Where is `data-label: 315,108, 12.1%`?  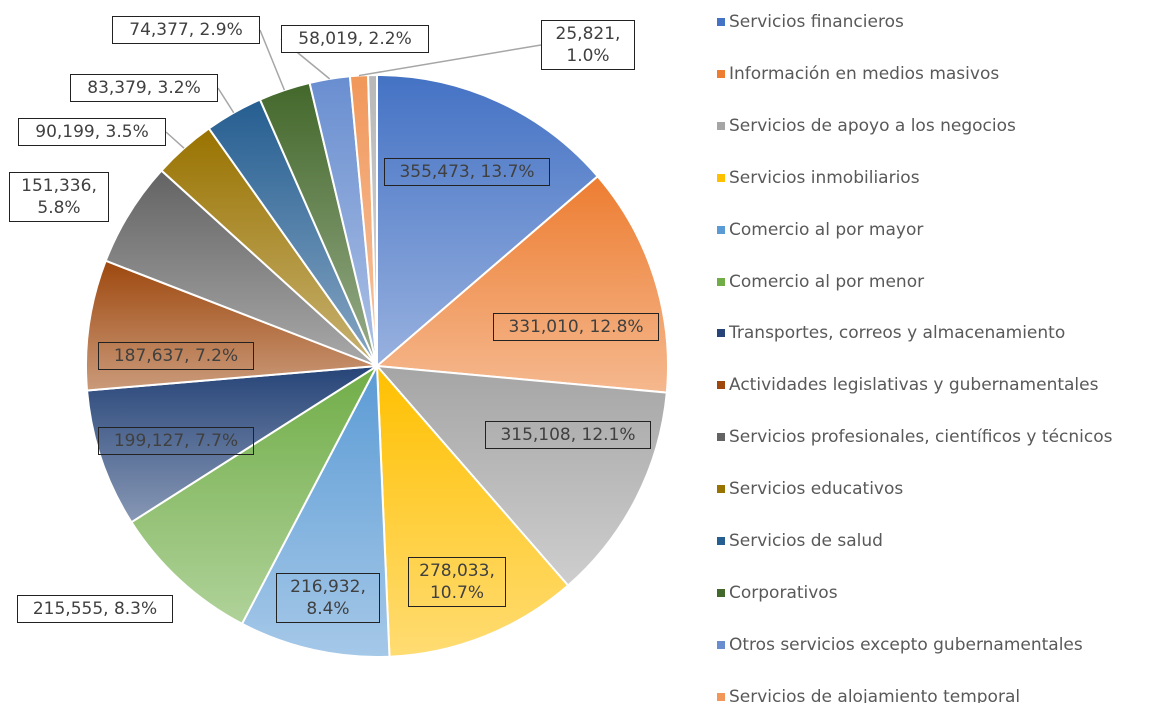
data-label: 315,108, 12.1% is located at coordinates (568, 435).